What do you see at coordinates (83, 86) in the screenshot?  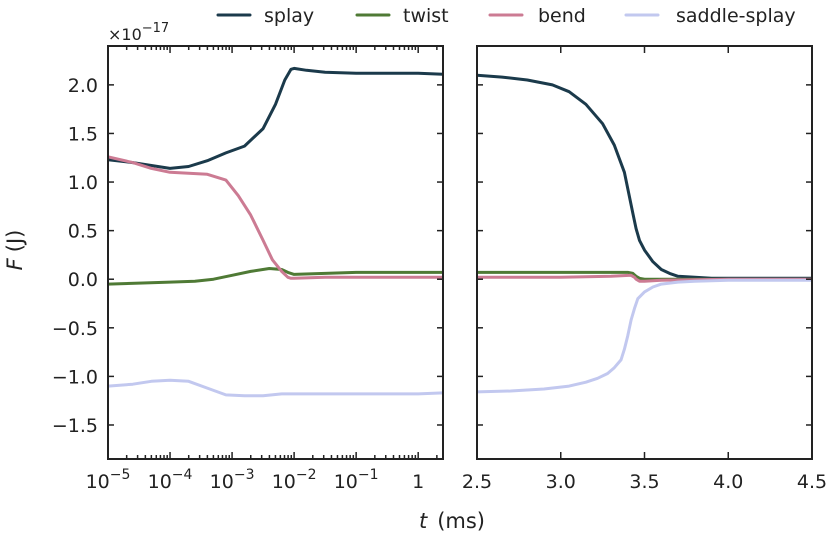 I see `ytick-label: 2.0` at bounding box center [83, 86].